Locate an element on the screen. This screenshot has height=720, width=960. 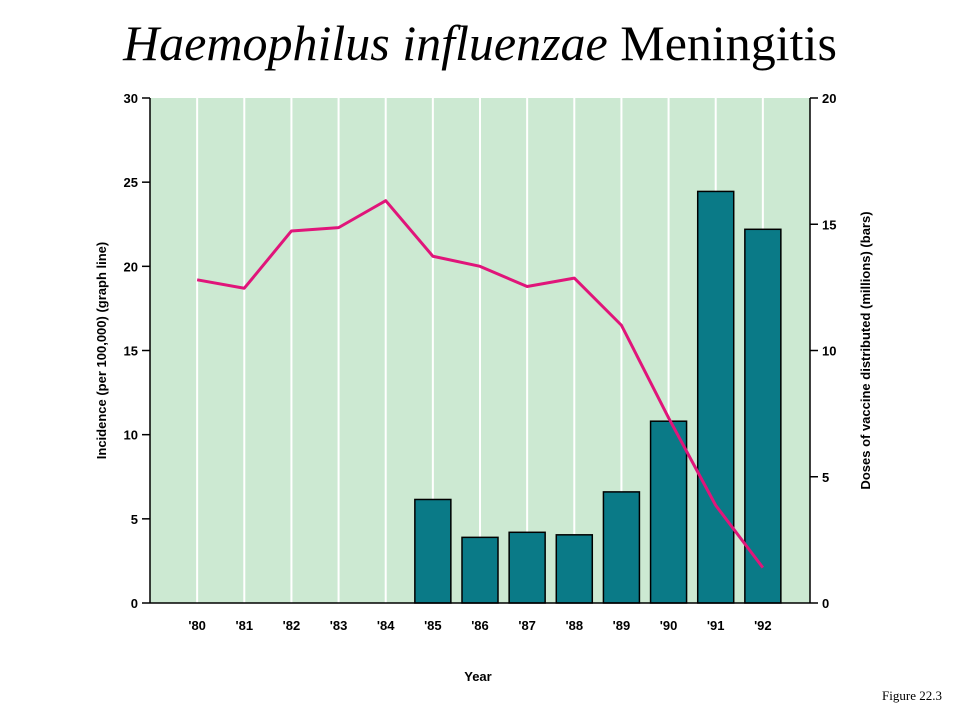
chart-title: Haemophilus influenzae Meningitis is located at coordinates (480, 43).